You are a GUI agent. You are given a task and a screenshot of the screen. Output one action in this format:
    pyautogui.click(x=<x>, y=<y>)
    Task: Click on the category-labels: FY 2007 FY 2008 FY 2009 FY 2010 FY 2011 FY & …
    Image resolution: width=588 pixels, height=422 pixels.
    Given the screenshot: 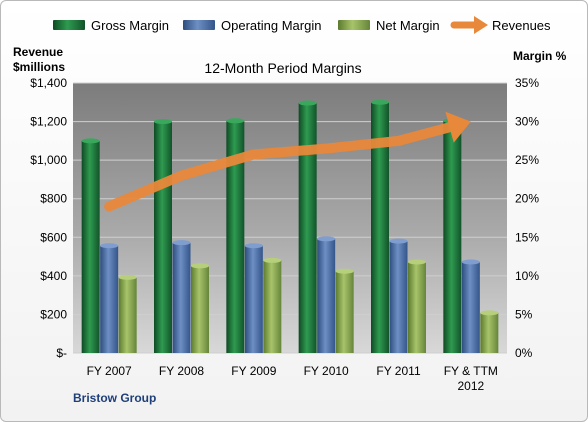 What is the action you would take?
    pyautogui.click(x=292, y=378)
    